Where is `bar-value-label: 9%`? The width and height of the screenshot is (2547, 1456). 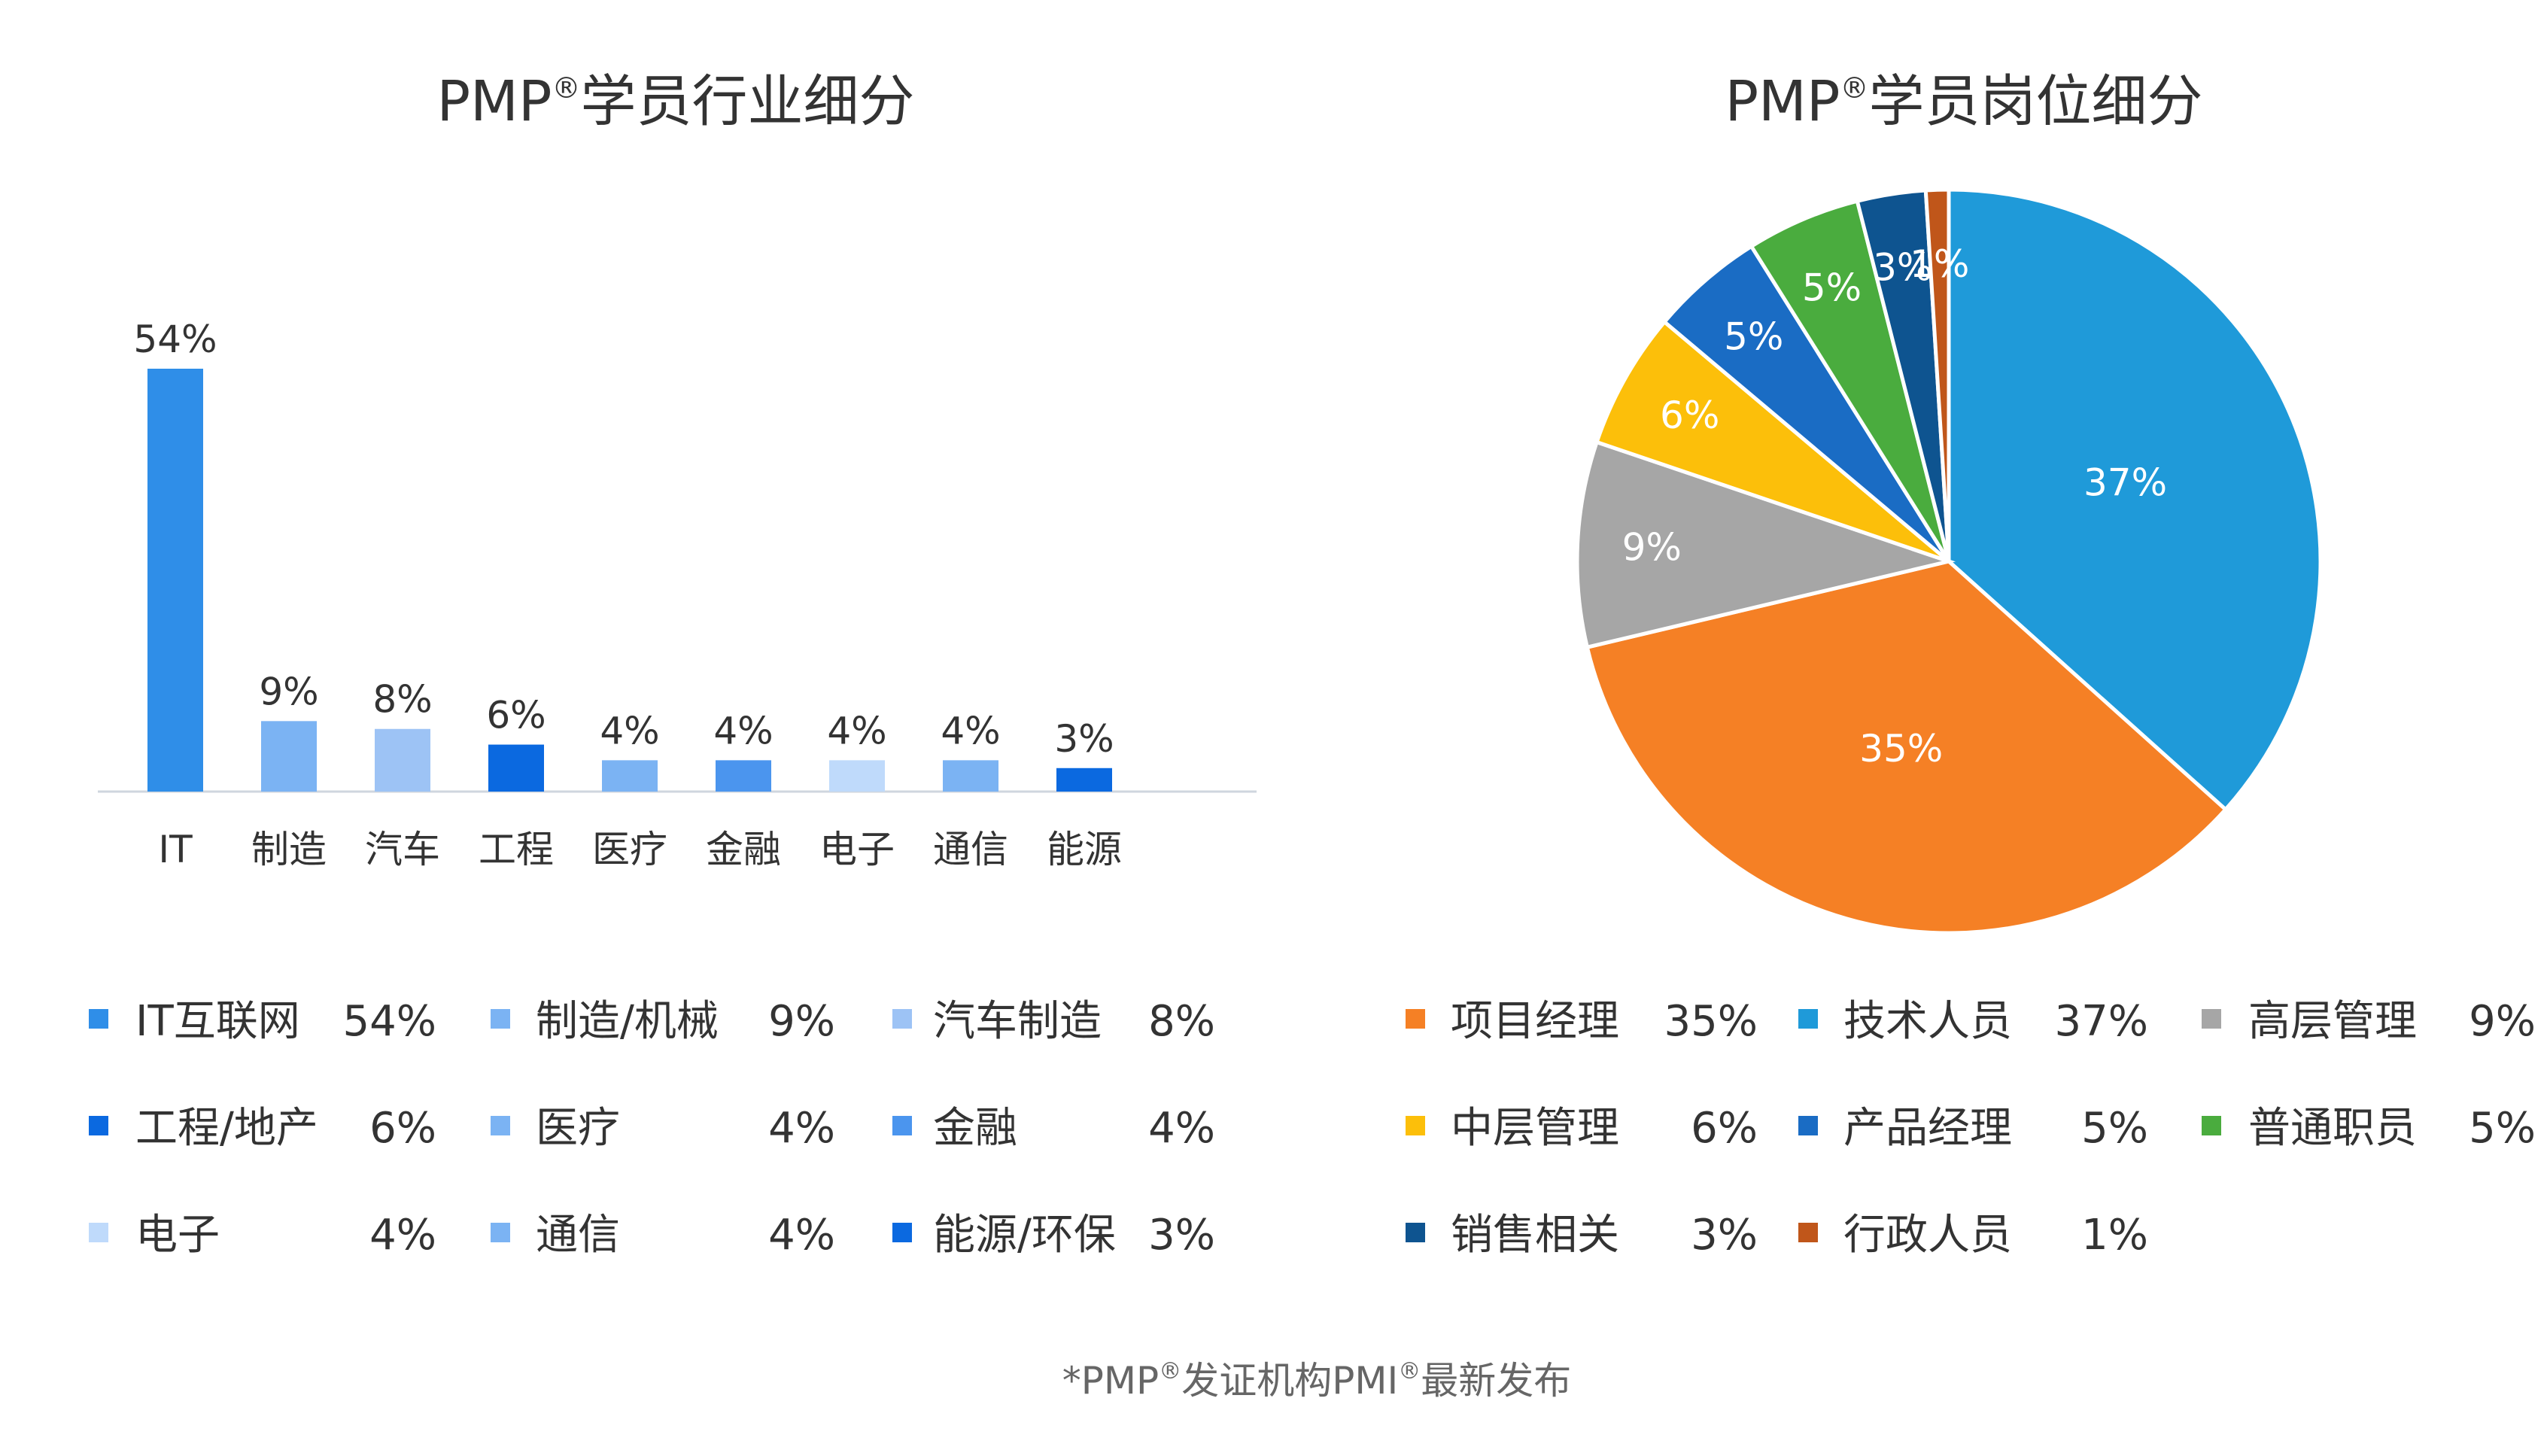
bar-value-label: 9% is located at coordinates (288, 691).